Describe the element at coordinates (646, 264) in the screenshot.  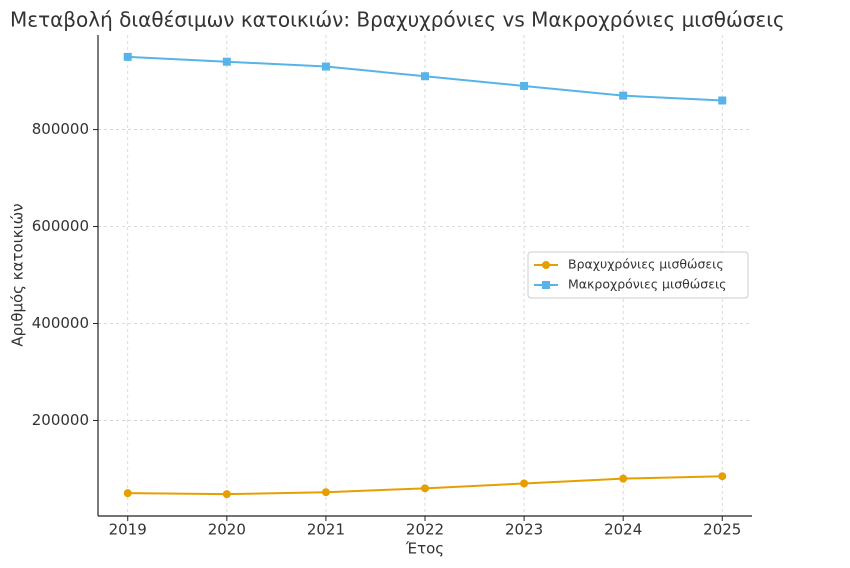
I see `legend-label: Βραχυχρόνιες μισθώσεις` at that location.